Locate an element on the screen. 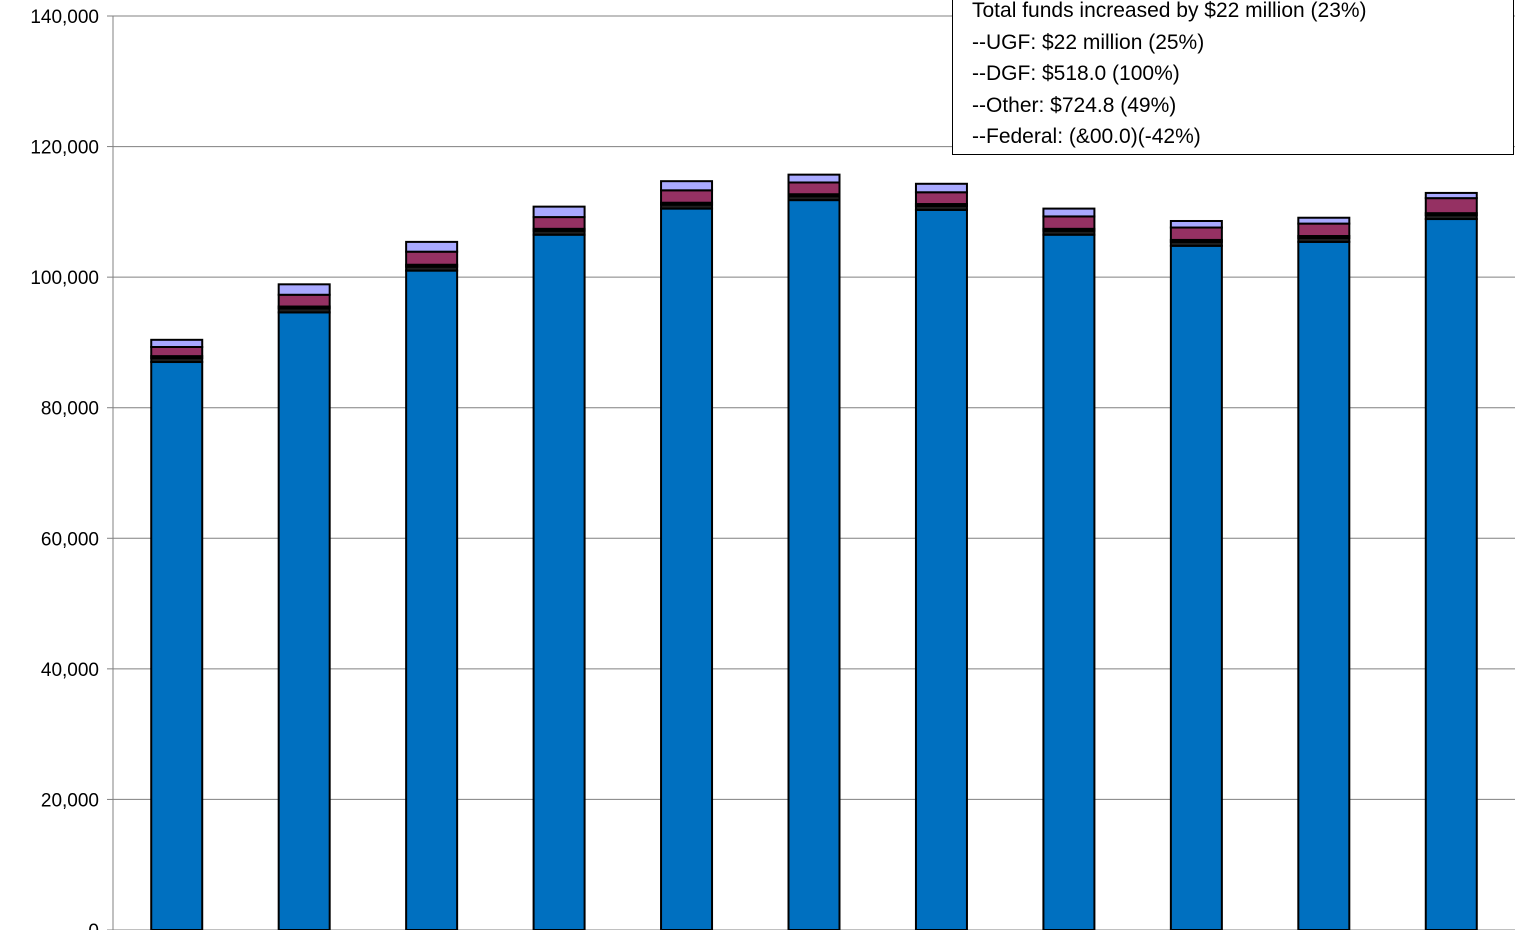 The height and width of the screenshot is (930, 1515). y-tick-label: 80,000 is located at coordinates (70, 409).